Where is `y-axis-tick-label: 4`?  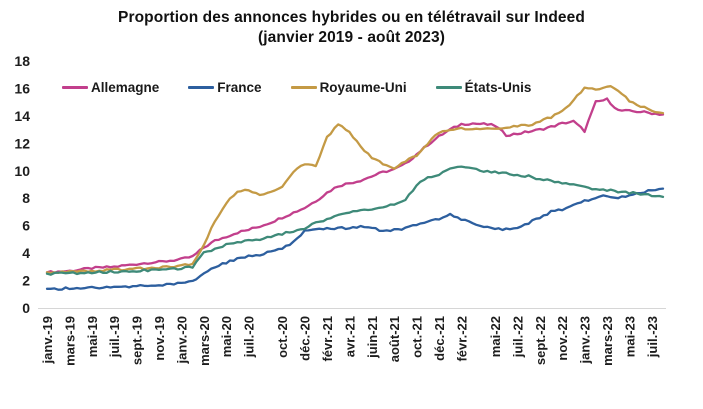 y-axis-tick-label: 4 is located at coordinates (26, 253).